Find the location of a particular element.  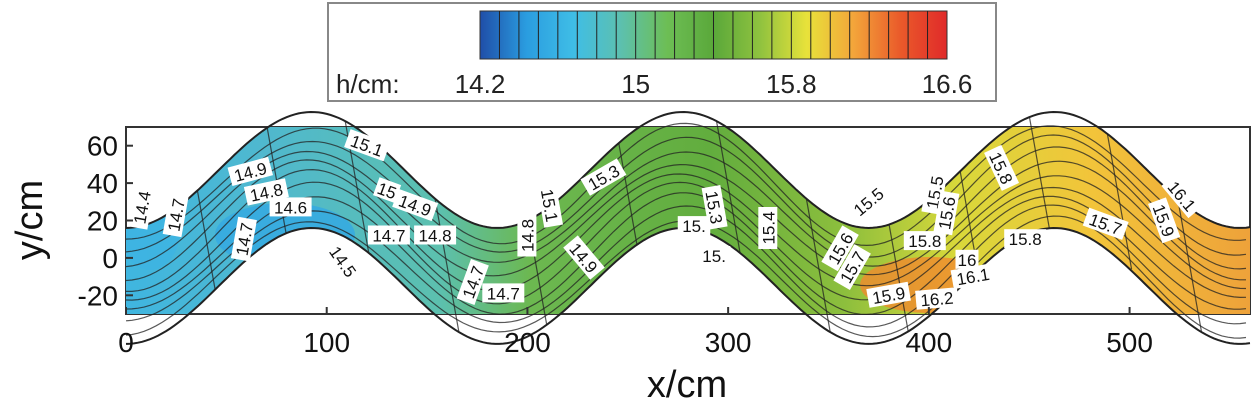

y-tick-label: 0 is located at coordinates (110, 258).